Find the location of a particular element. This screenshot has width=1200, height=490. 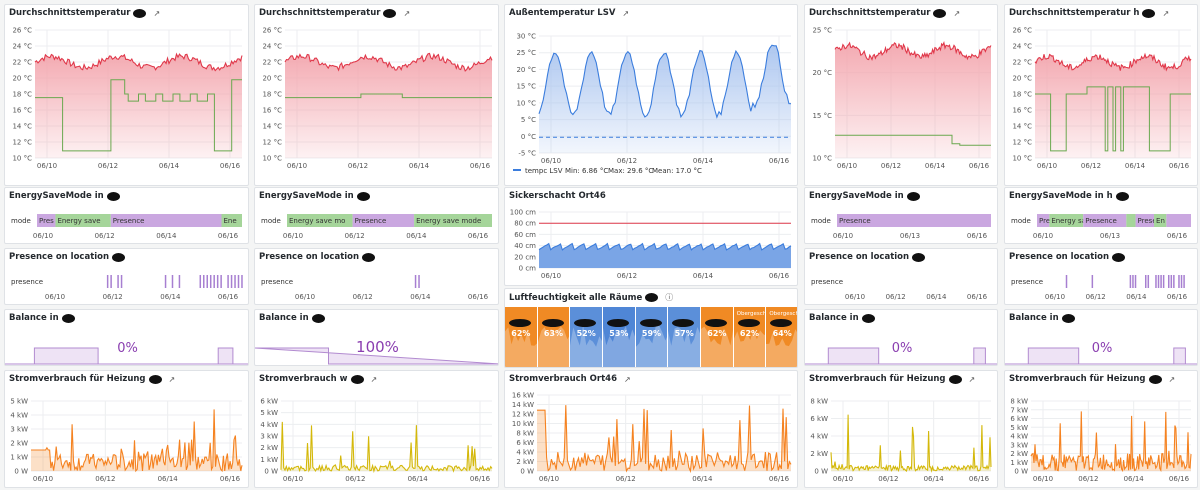

humidity-value: 64% is located at coordinates (782, 333).